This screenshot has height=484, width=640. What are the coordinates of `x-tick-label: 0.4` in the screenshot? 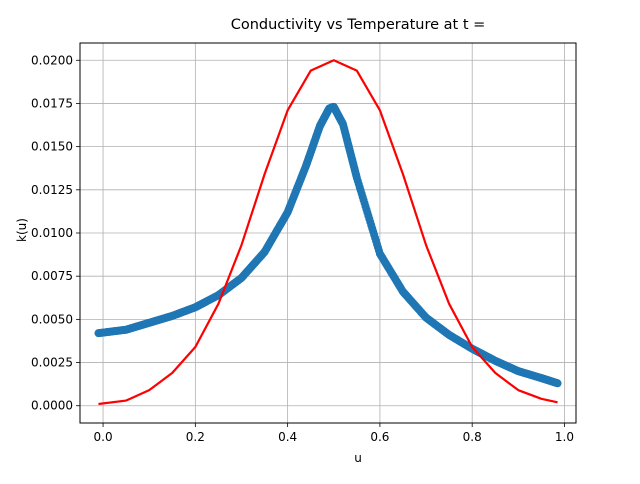 It's located at (287, 437).